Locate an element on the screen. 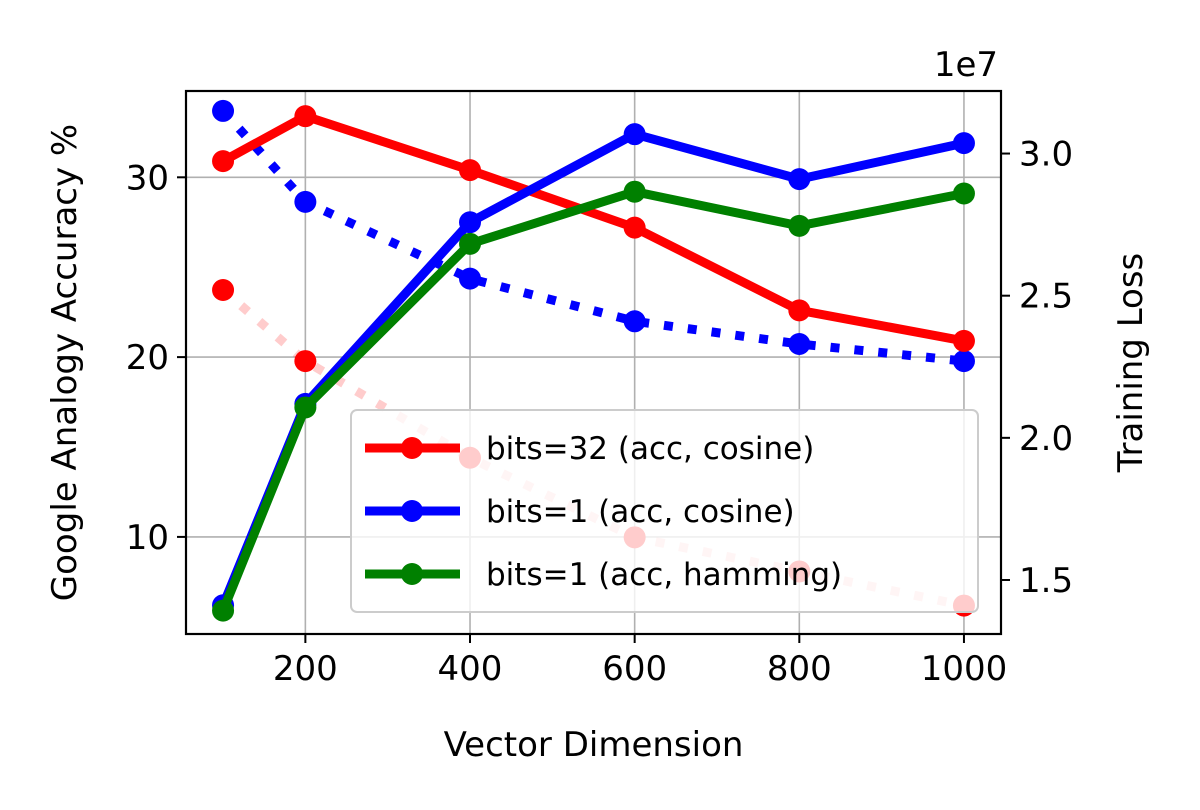 Image resolution: width=1200 pixels, height=810 pixels. y2-tick-label: 3.0 is located at coordinates (1046, 155).